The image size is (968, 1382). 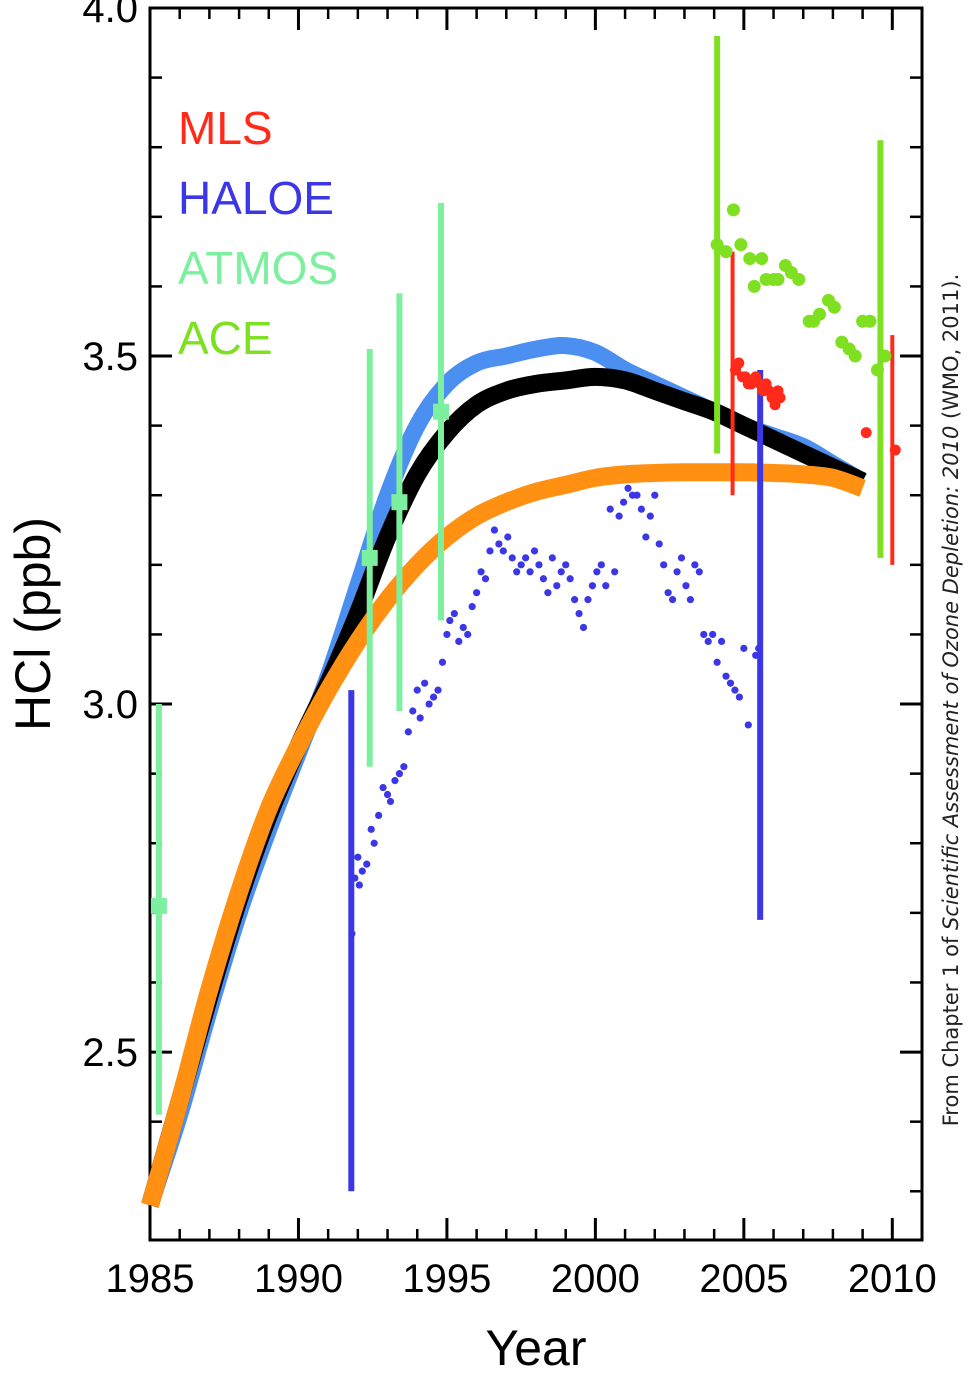 What do you see at coordinates (951, 350) in the screenshot?
I see `source-note-suffix: (WMO, 2011).` at bounding box center [951, 350].